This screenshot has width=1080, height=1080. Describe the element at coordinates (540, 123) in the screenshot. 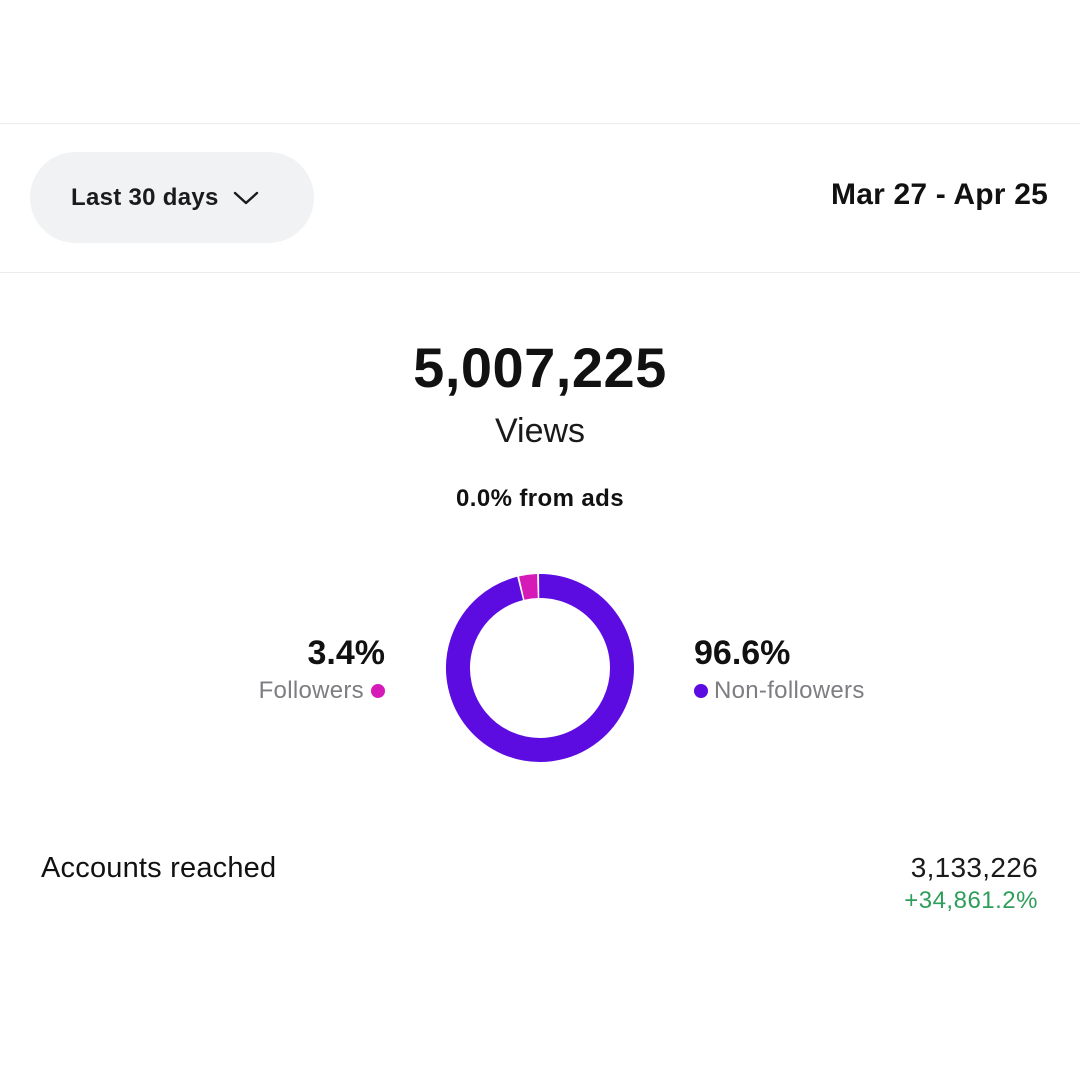

I see `top-divider` at that location.